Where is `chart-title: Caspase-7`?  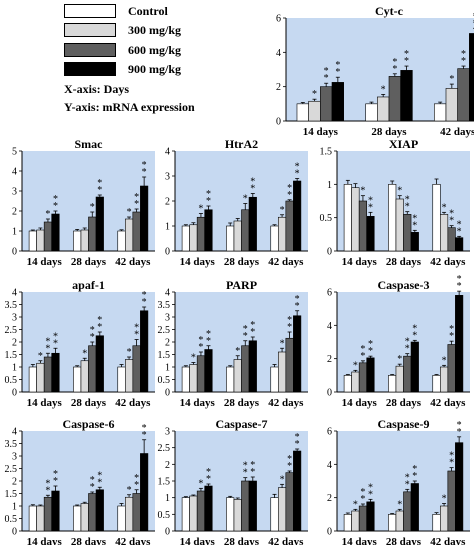
chart-title: Caspase-7 is located at coordinates (241, 424).